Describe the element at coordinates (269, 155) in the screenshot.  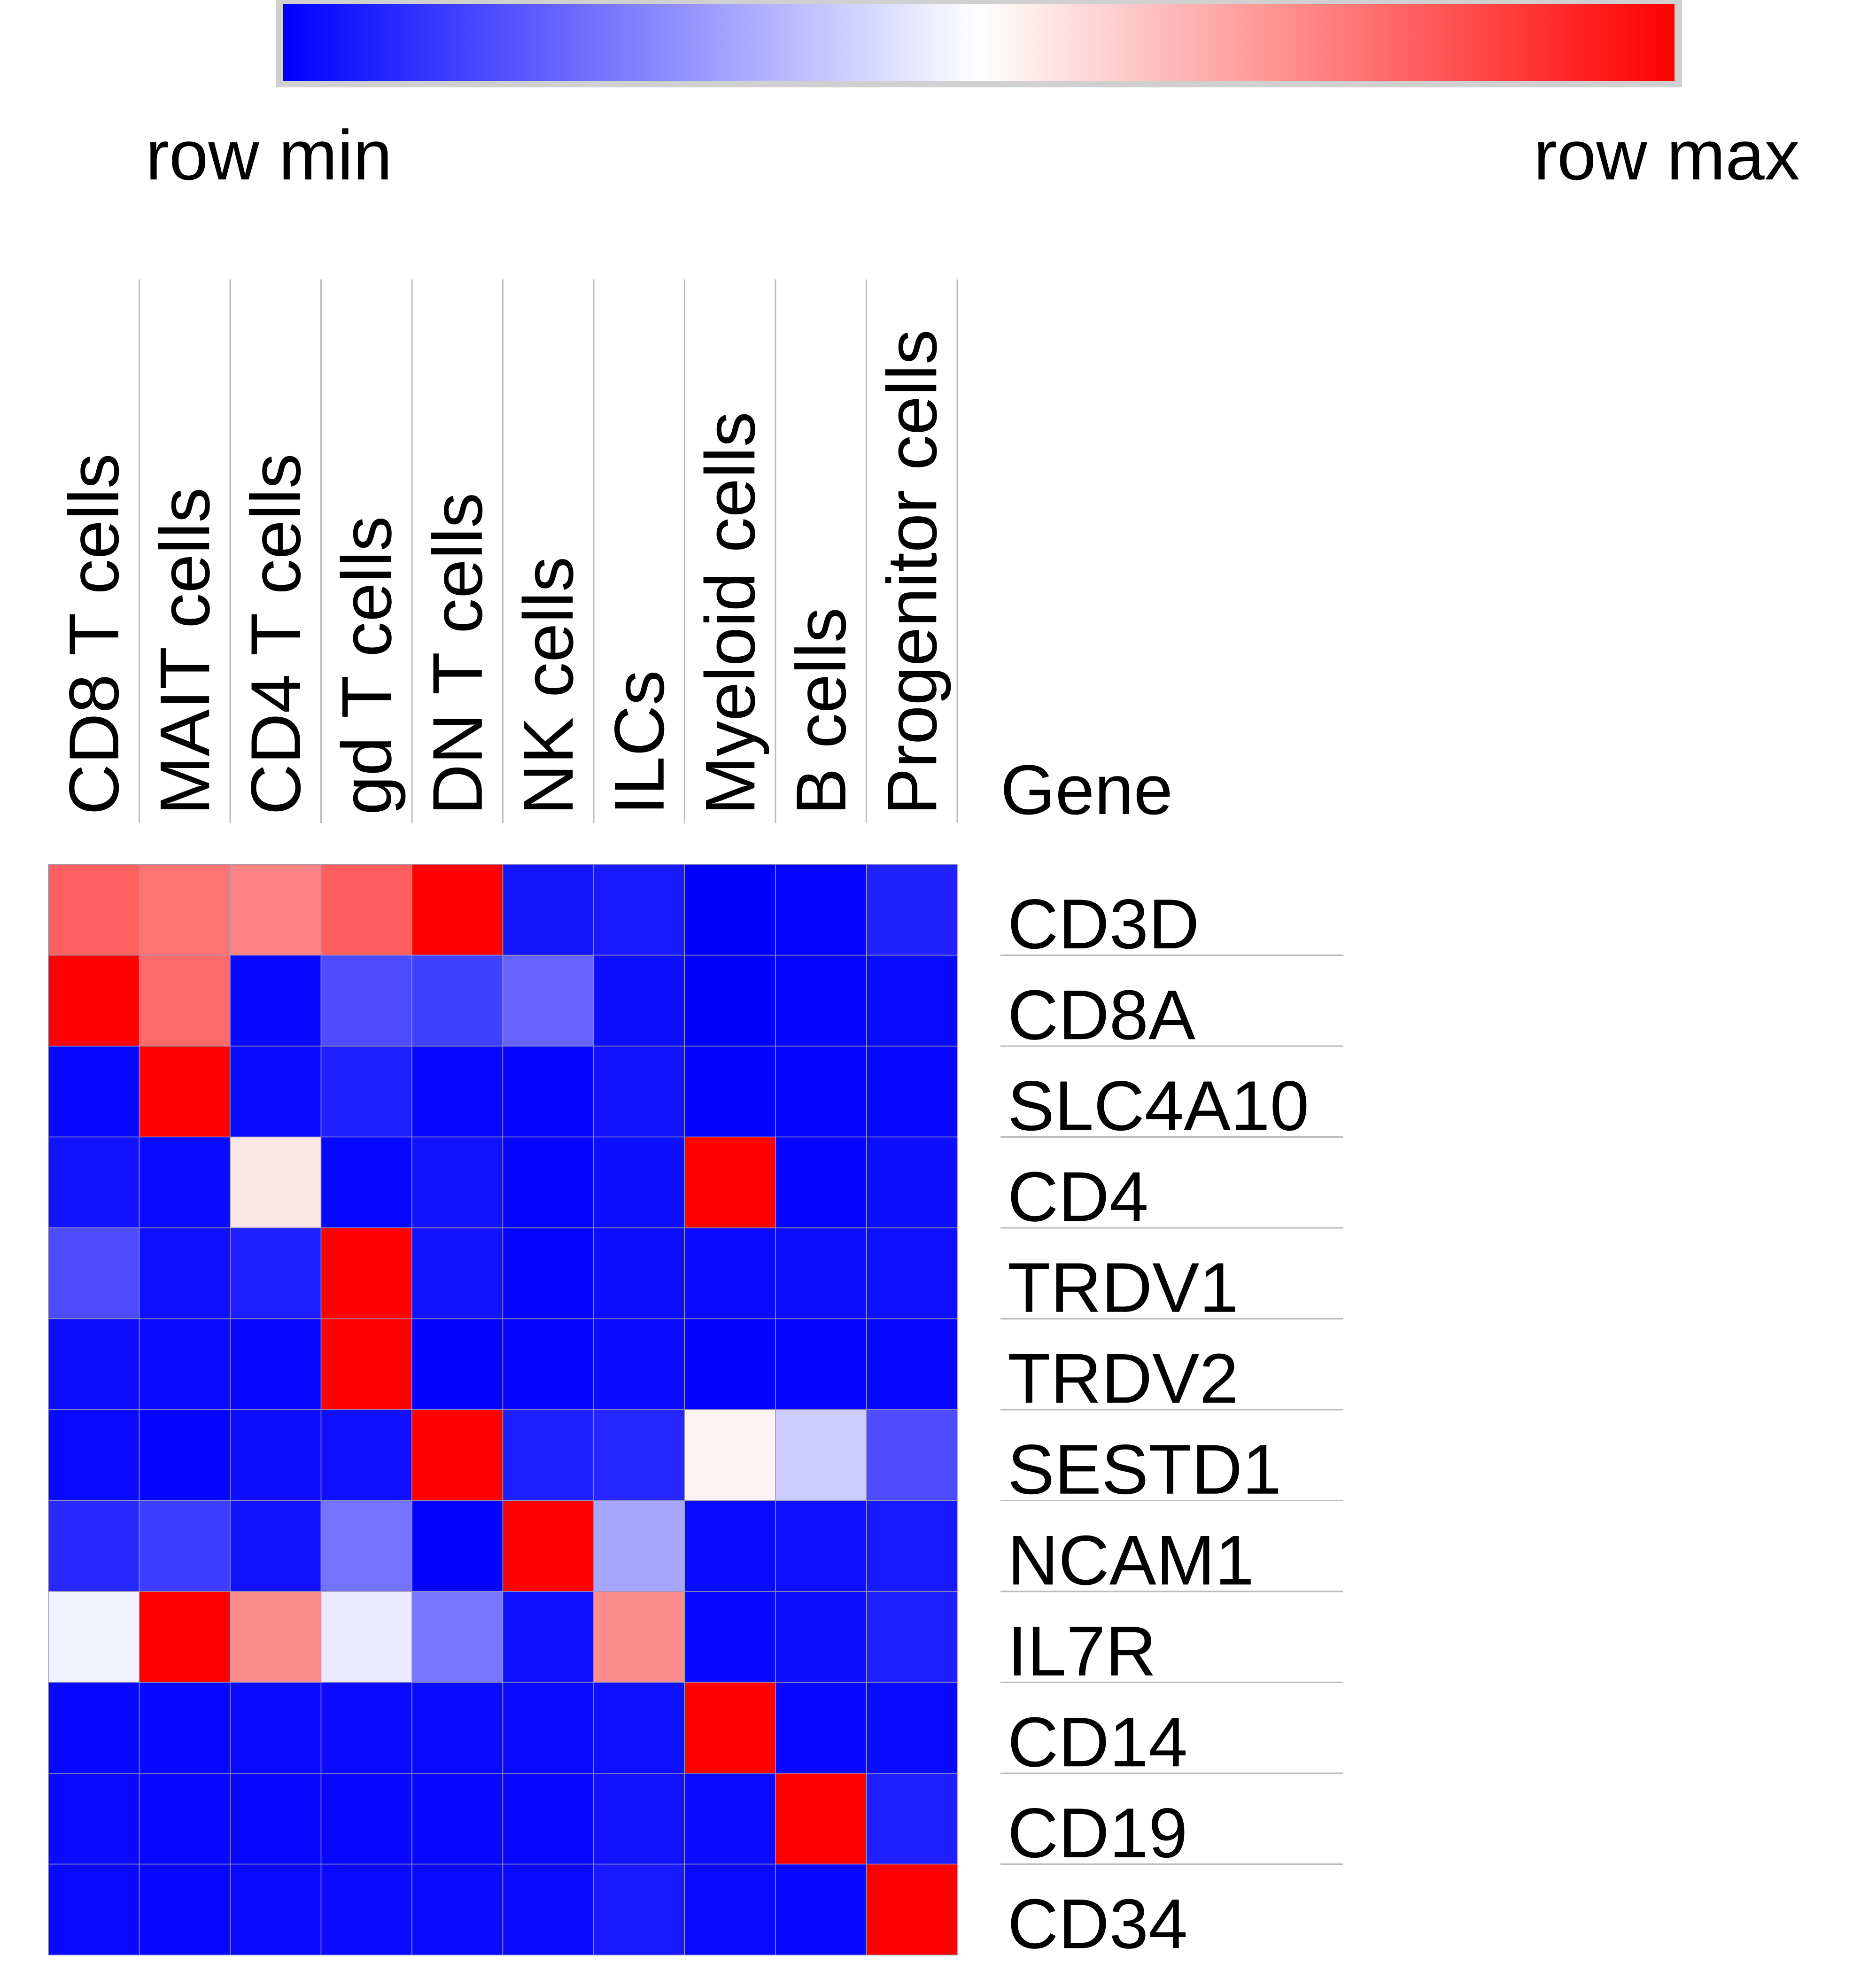
I see `legend-min-label: row min` at that location.